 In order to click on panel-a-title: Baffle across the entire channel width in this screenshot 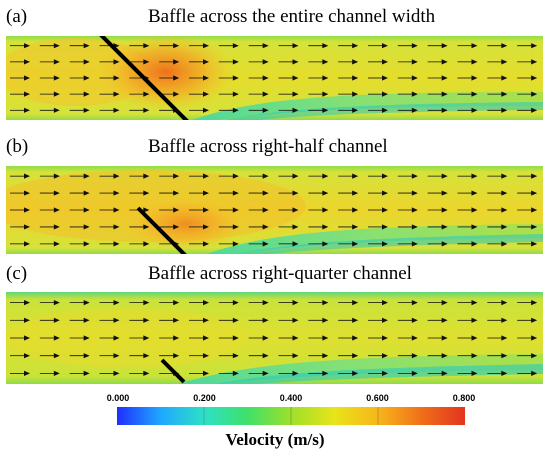, I will do `click(292, 16)`.